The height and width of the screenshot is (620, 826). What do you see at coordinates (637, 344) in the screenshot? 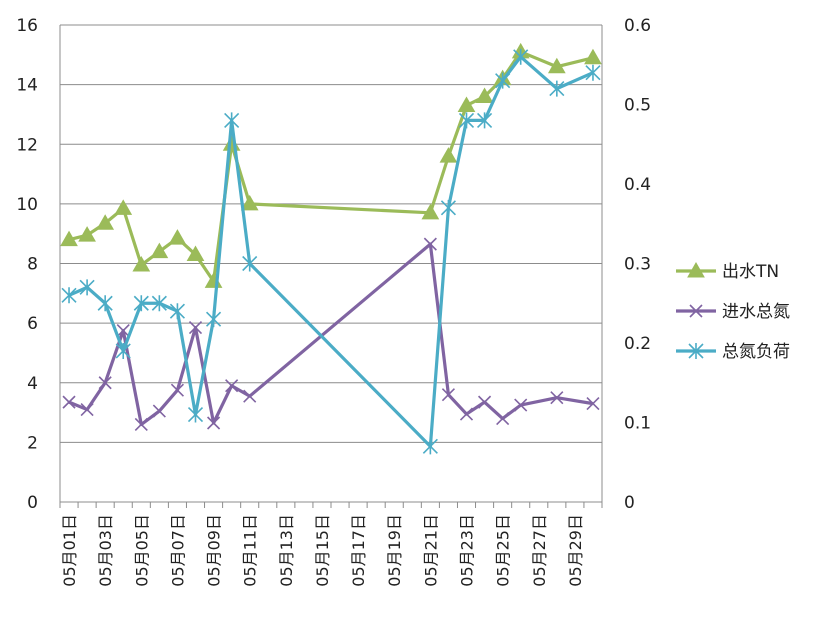
I see `y2-tick-label: 0.2` at bounding box center [637, 344].